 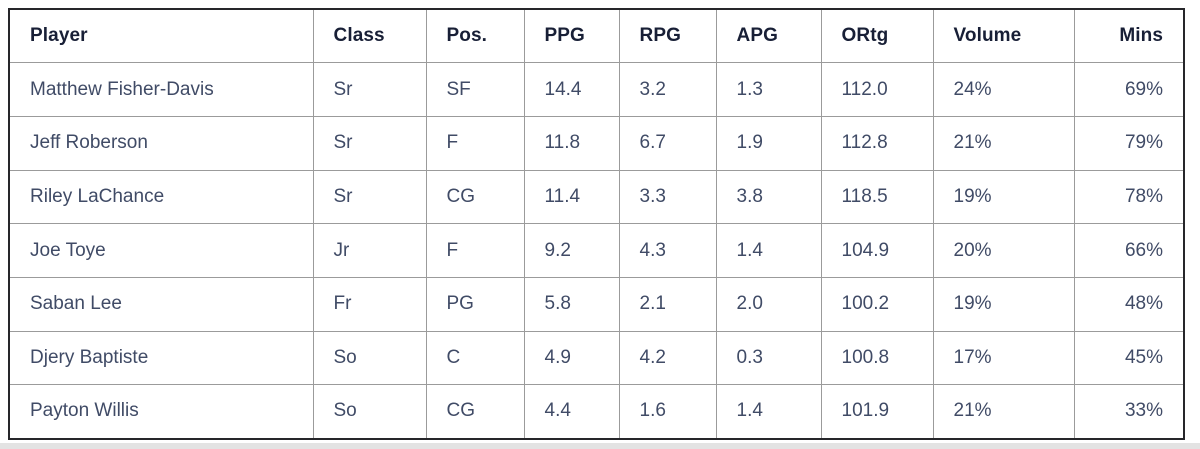 I want to click on cell-volume: 17%, so click(x=1003, y=358).